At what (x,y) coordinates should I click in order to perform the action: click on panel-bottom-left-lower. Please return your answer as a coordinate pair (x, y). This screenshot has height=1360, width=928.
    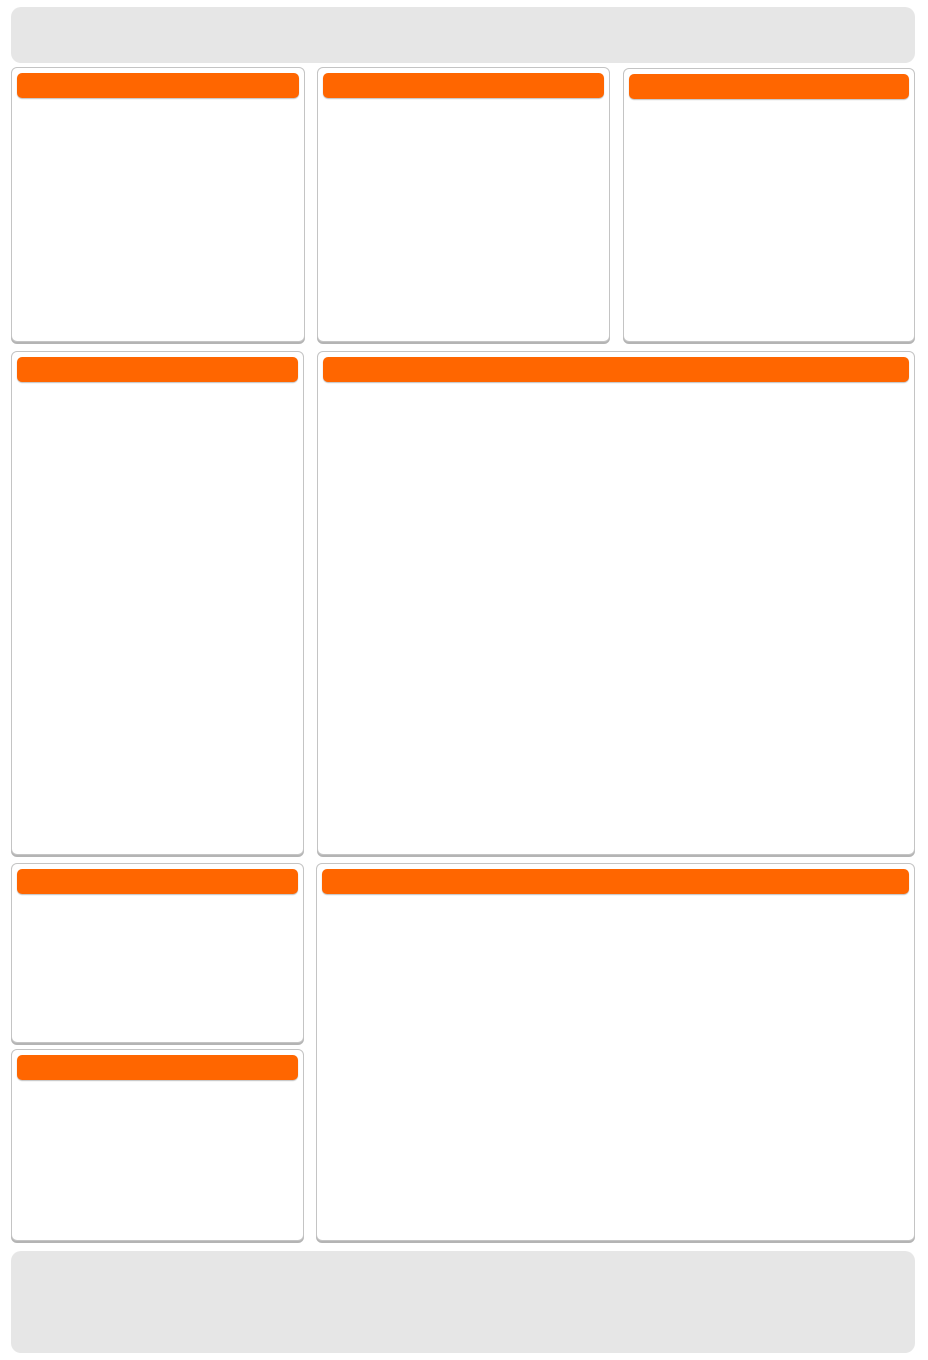
    Looking at the image, I should click on (157, 1145).